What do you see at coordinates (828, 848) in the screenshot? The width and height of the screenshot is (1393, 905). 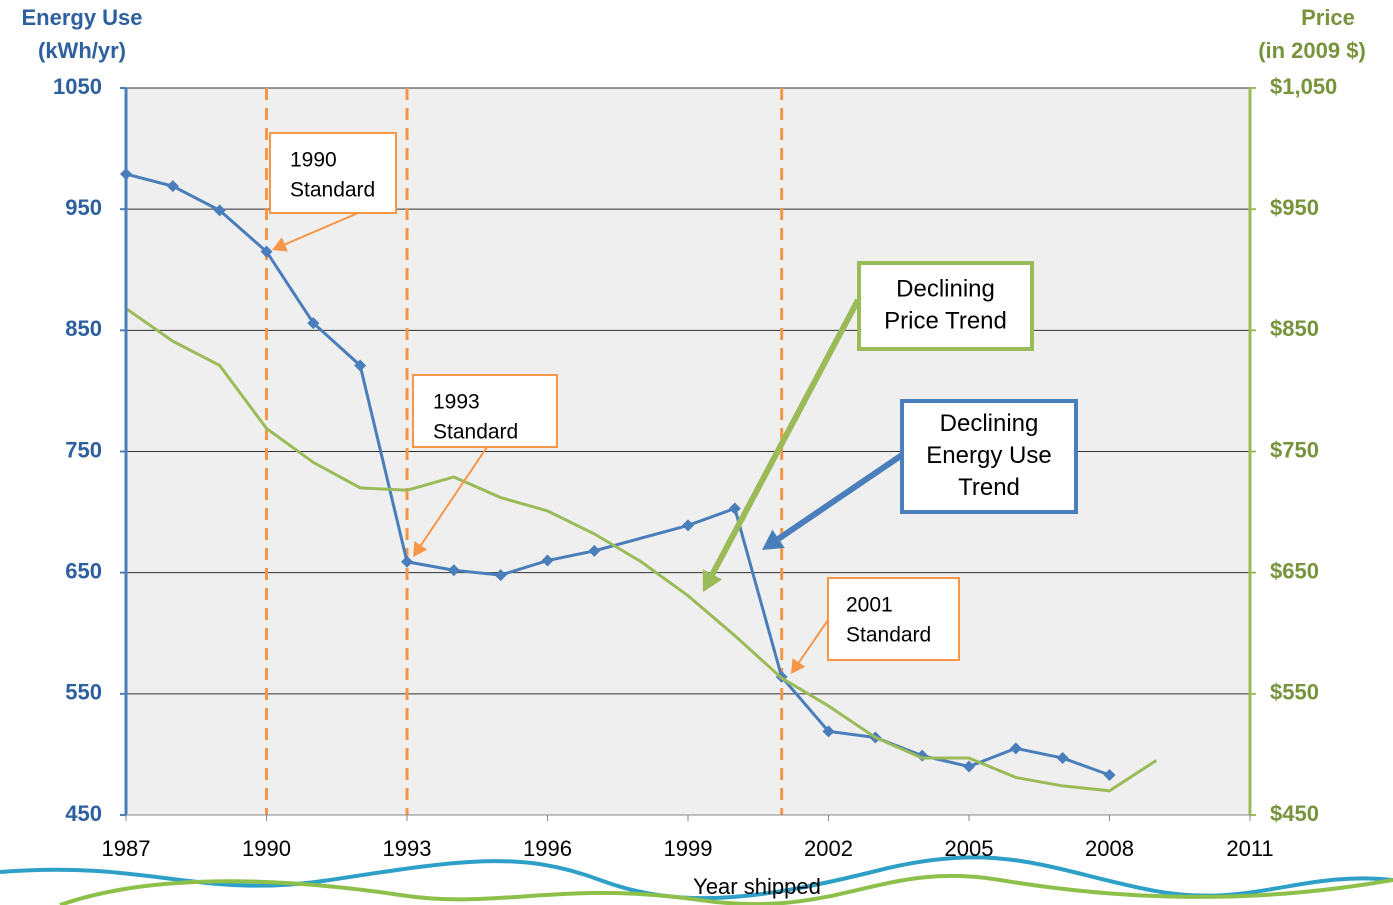 I see `x-tick-label: 2002` at bounding box center [828, 848].